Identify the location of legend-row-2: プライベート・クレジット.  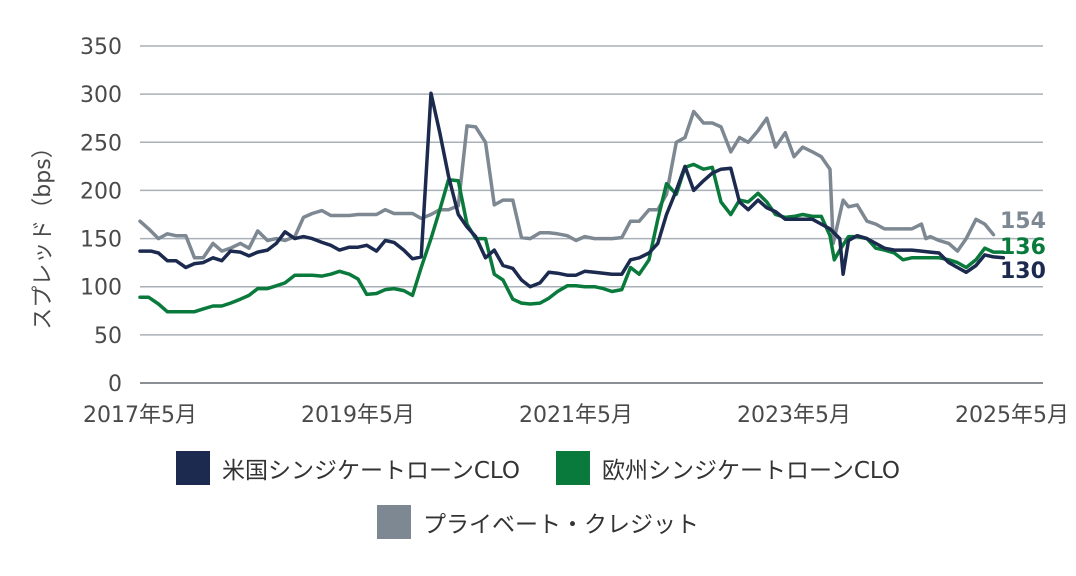
(538, 522).